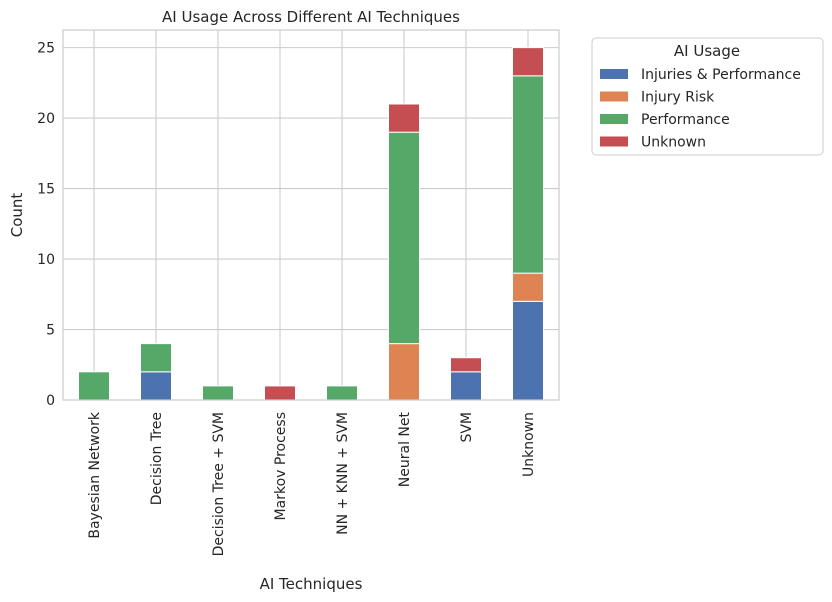 This screenshot has width=832, height=602. I want to click on y-tick-label: 5, so click(50, 331).